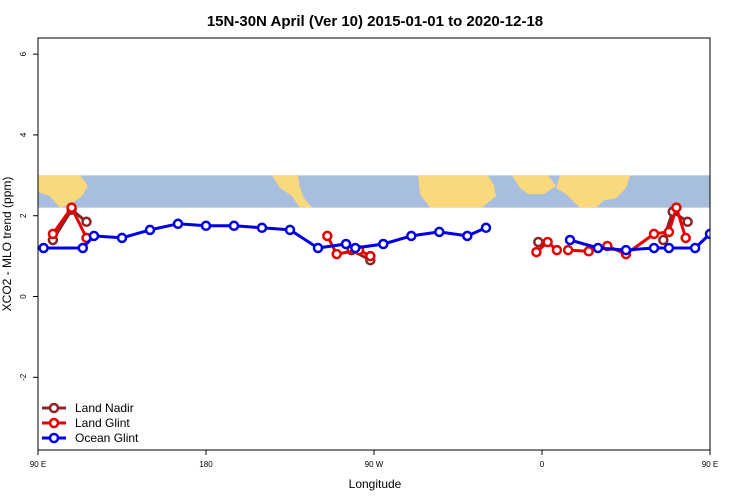 This screenshot has height=500, width=750. Describe the element at coordinates (390, 234) in the screenshot. I see `series-layer` at that location.